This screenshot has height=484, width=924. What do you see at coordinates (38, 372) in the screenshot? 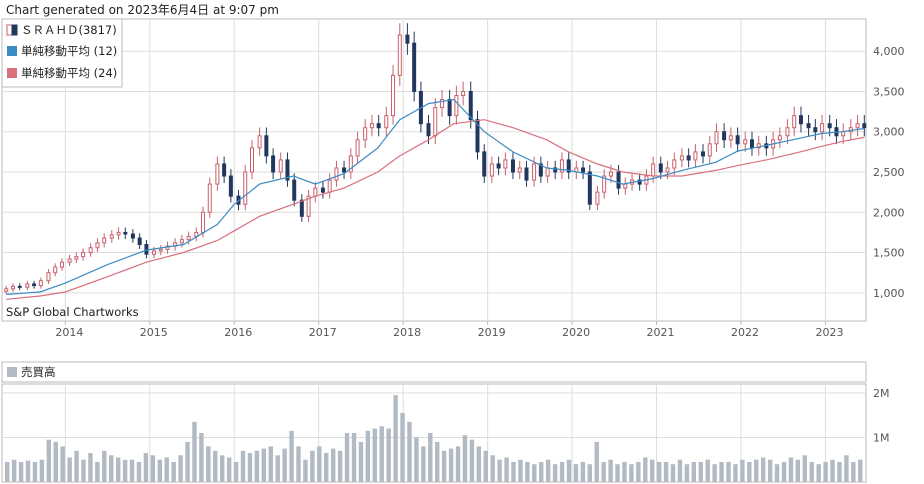
I see `volume-title: 売買高` at bounding box center [38, 372].